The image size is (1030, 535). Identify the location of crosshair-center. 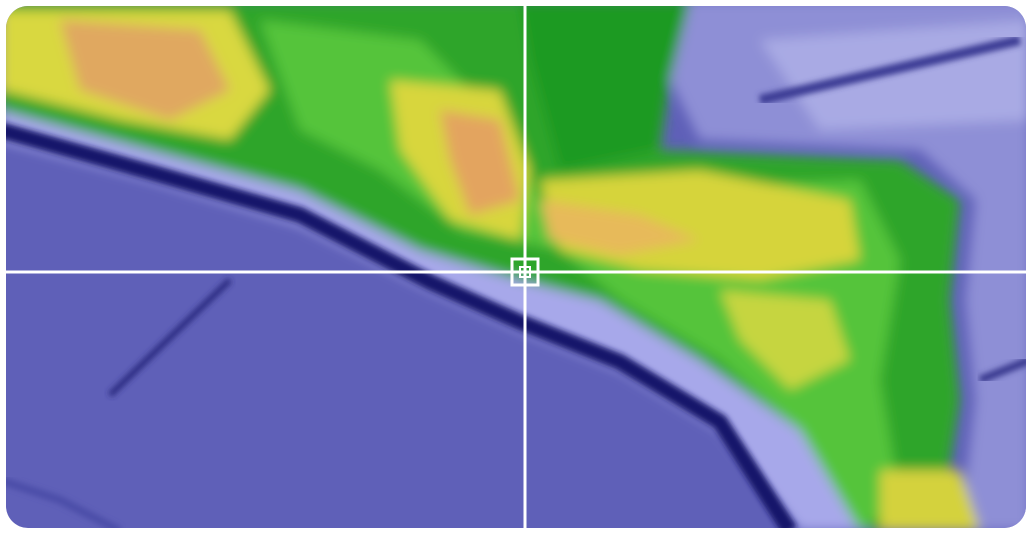
(525, 272).